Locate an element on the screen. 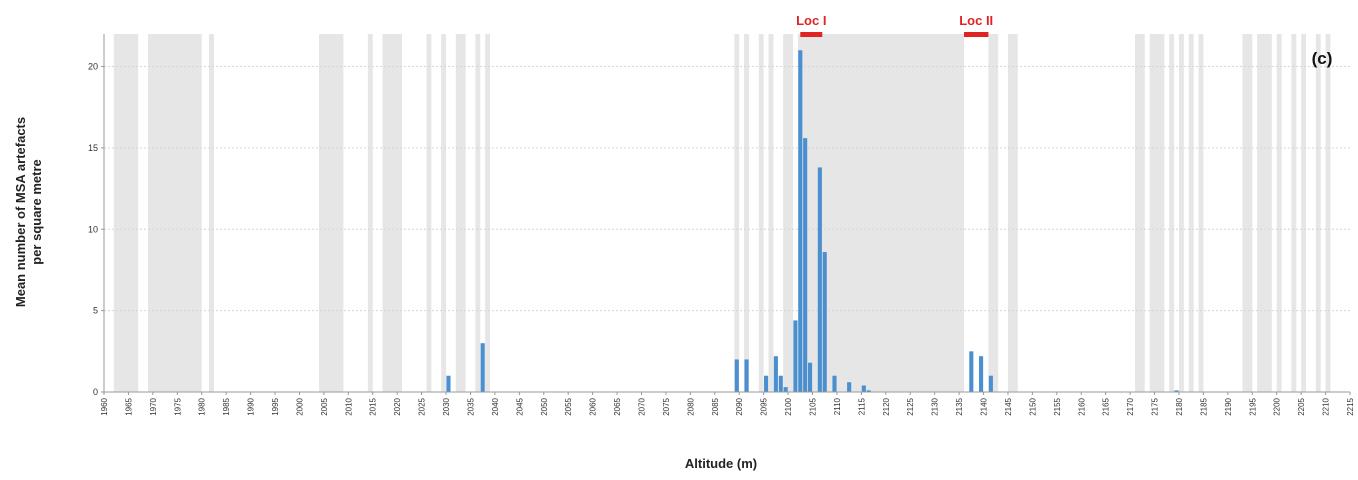 Image resolution: width=1358 pixels, height=480 pixels. x-tick-label: 2105 is located at coordinates (813, 406).